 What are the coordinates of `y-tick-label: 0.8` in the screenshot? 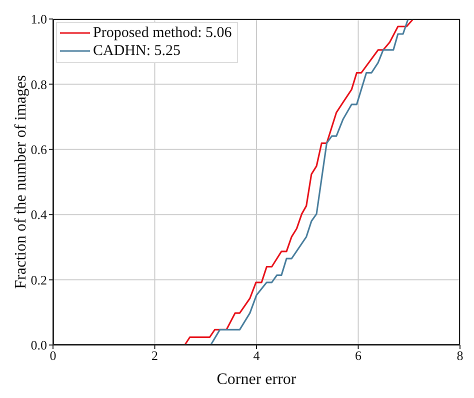 It's located at (38, 84).